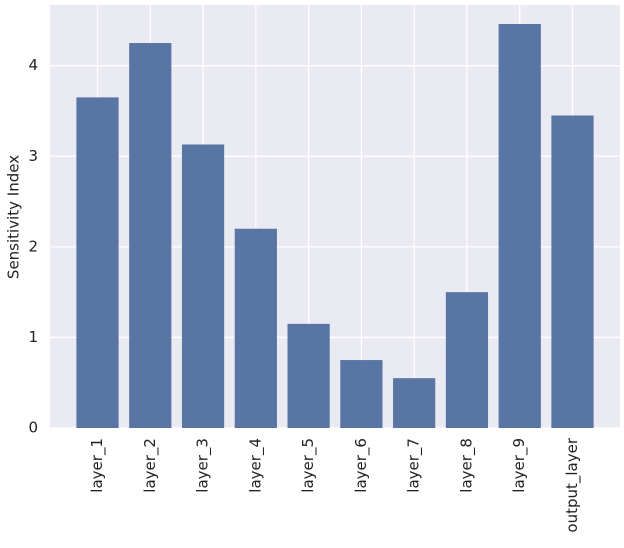  What do you see at coordinates (308, 465) in the screenshot?
I see `x-tick-label: layer_5` at bounding box center [308, 465].